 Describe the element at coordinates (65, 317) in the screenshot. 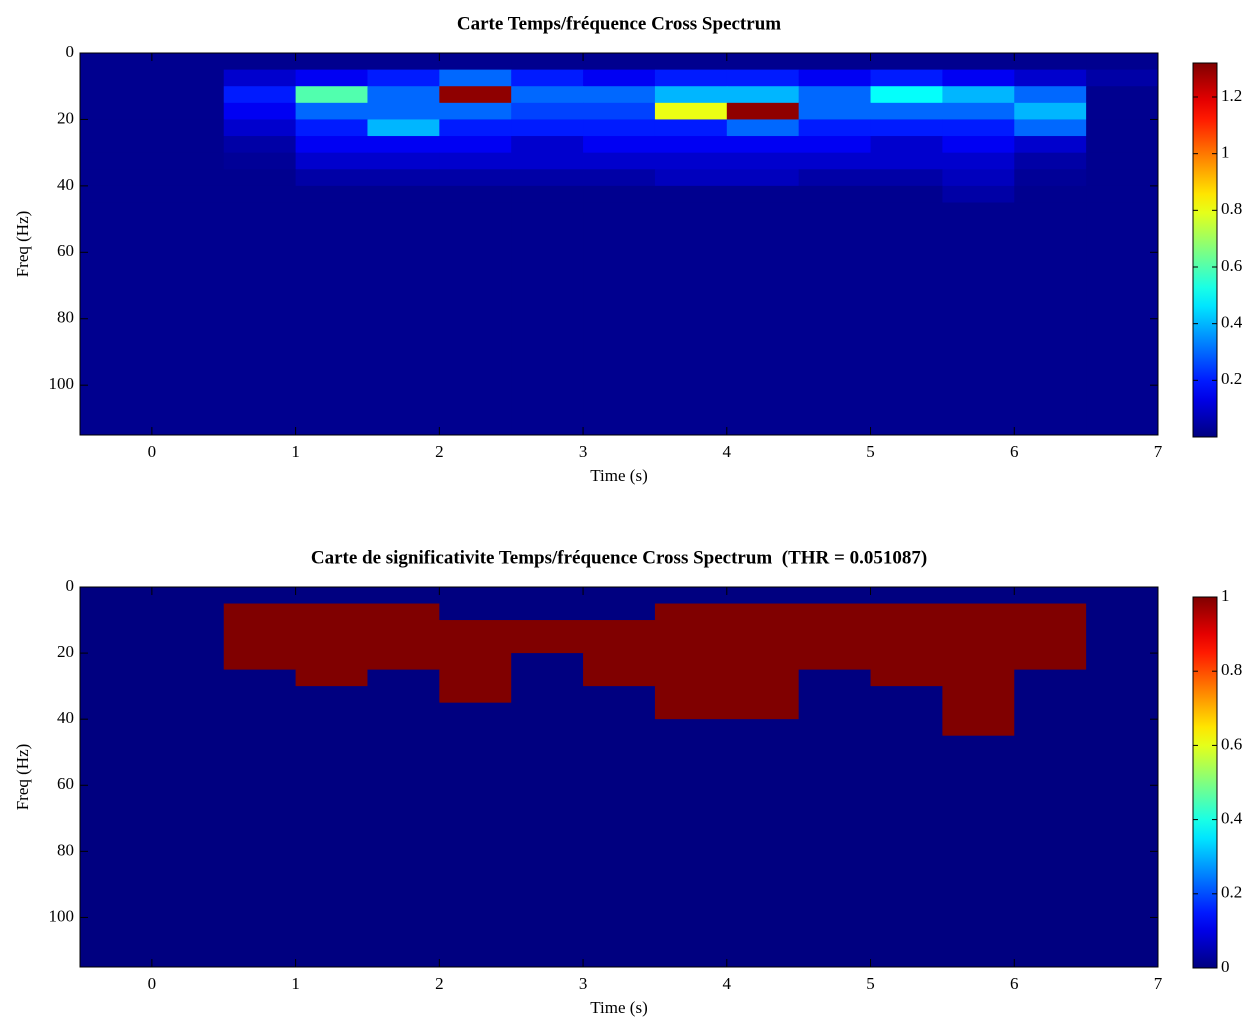

I see `y-tick-label: 80` at that location.